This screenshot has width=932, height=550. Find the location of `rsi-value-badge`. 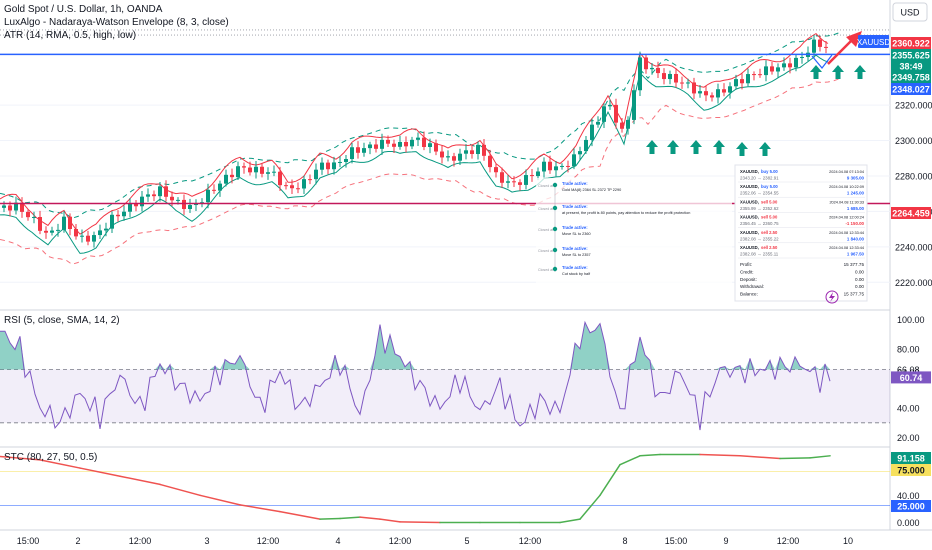

rsi-value-badge is located at coordinates (911, 377).